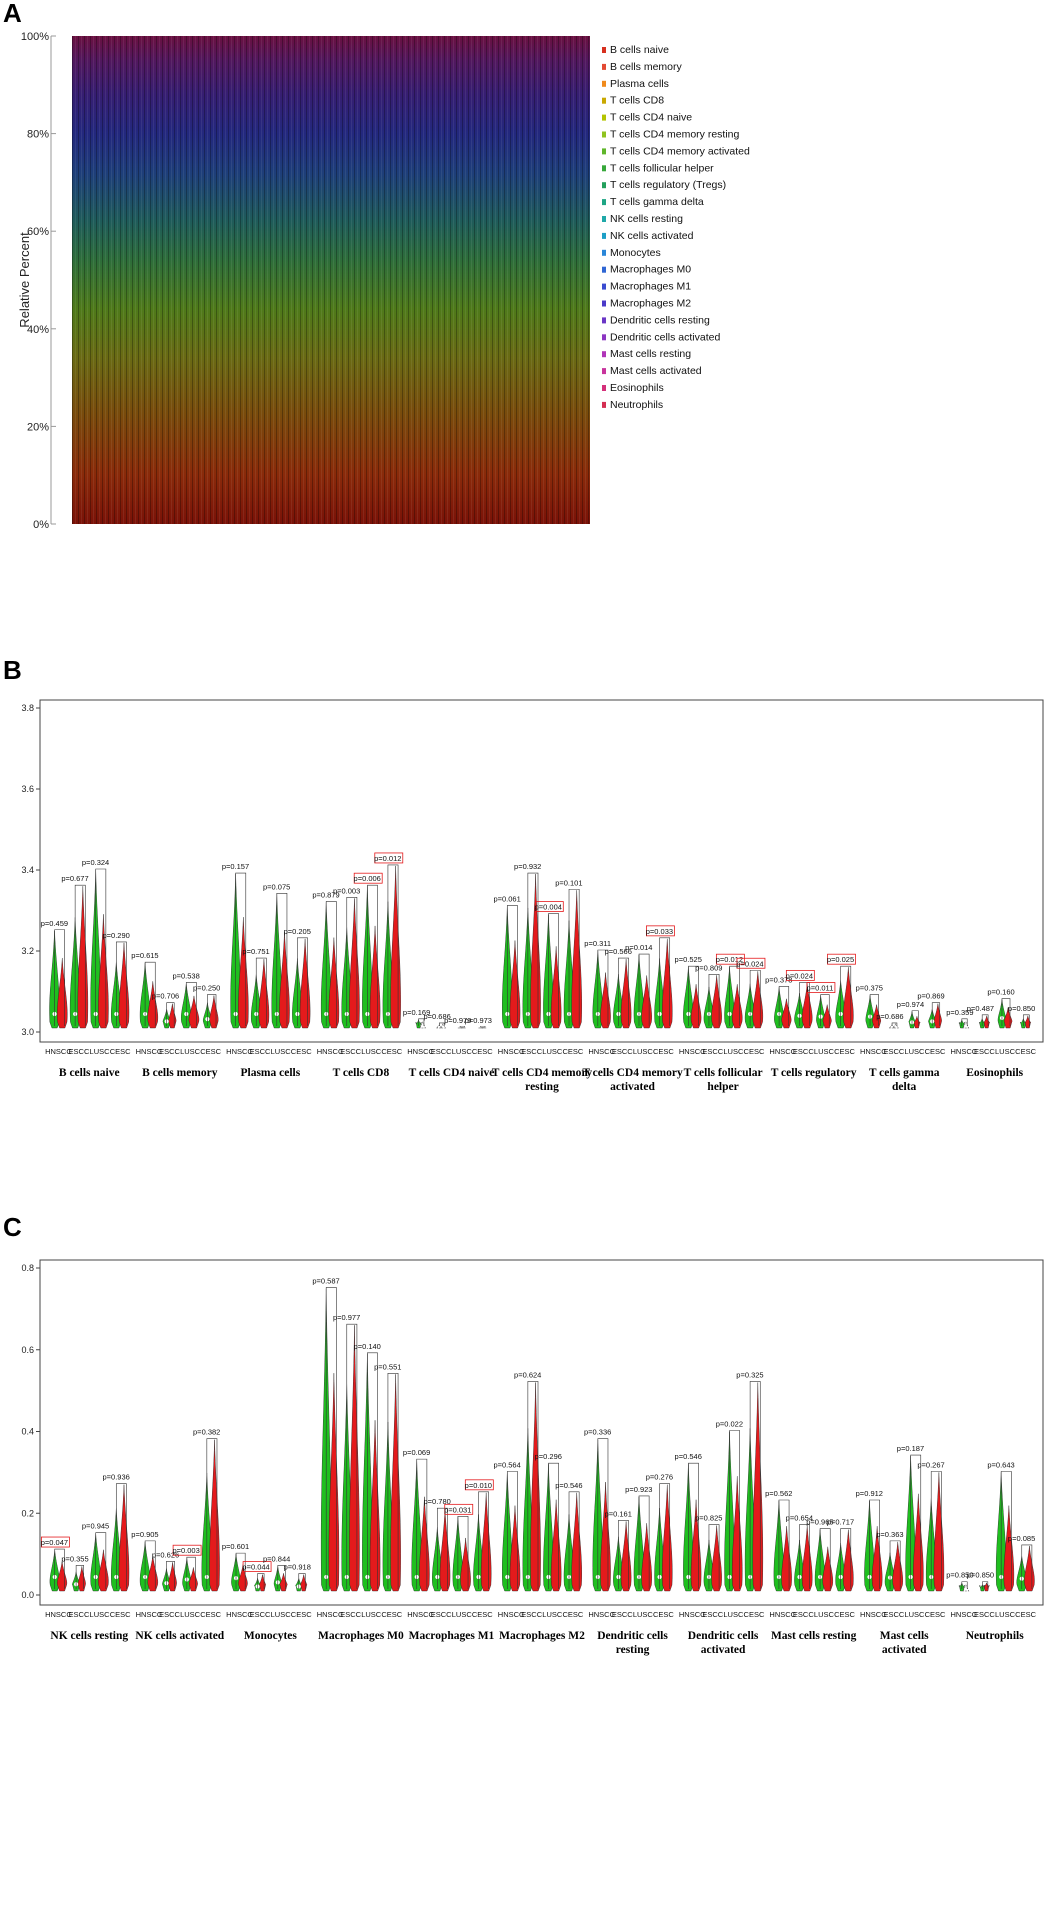  Describe the element at coordinates (637, 388) in the screenshot. I see `legend-item: Eosinophils` at that location.